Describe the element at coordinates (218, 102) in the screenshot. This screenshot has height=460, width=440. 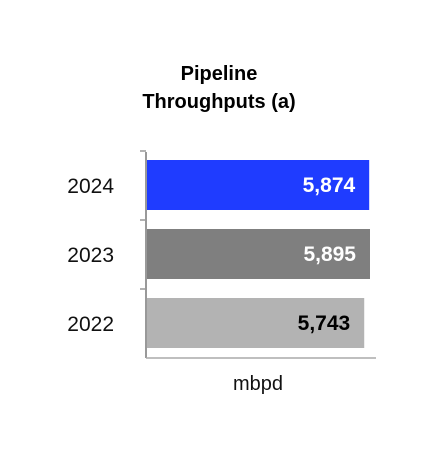
I see `chart-title-line-2: Throughputs (a)` at that location.